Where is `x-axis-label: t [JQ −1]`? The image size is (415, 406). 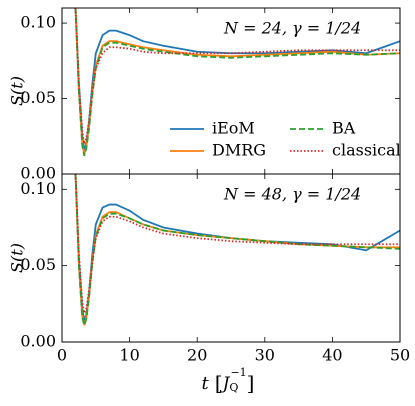
x-axis-label: t [JQ −1] is located at coordinates (228, 380).